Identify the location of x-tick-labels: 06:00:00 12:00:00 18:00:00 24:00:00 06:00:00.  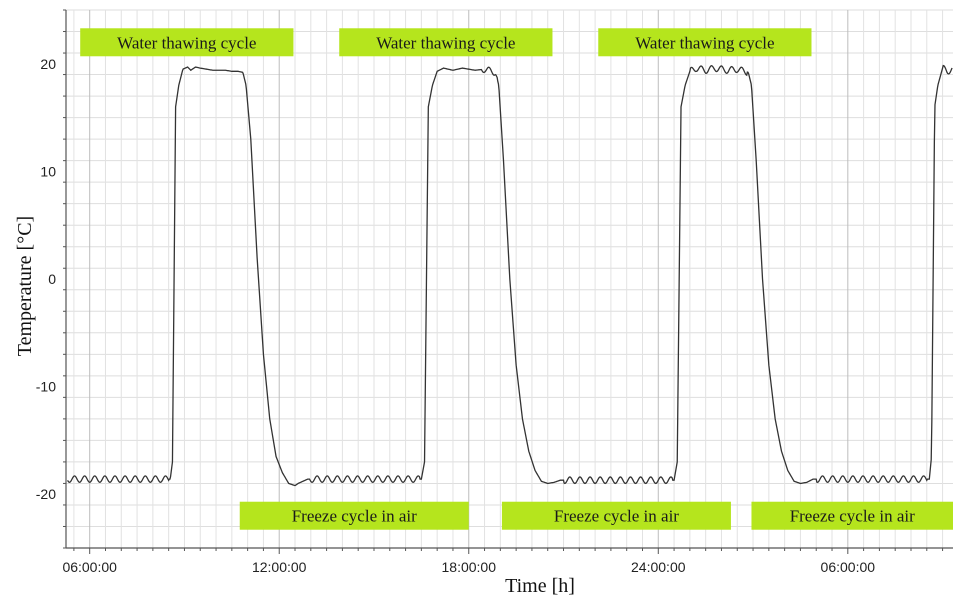
(468, 567).